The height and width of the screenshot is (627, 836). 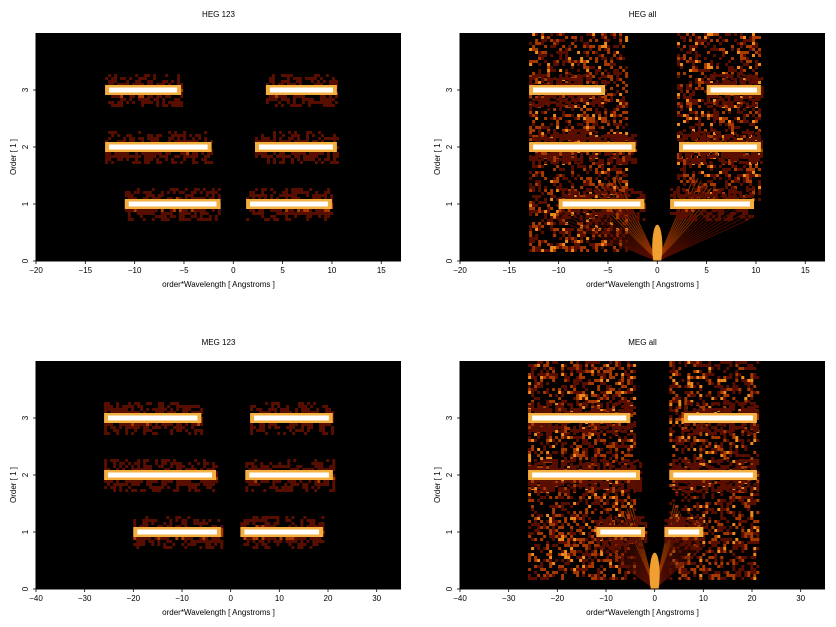 I want to click on y-tick-label: 3, so click(x=25, y=89).